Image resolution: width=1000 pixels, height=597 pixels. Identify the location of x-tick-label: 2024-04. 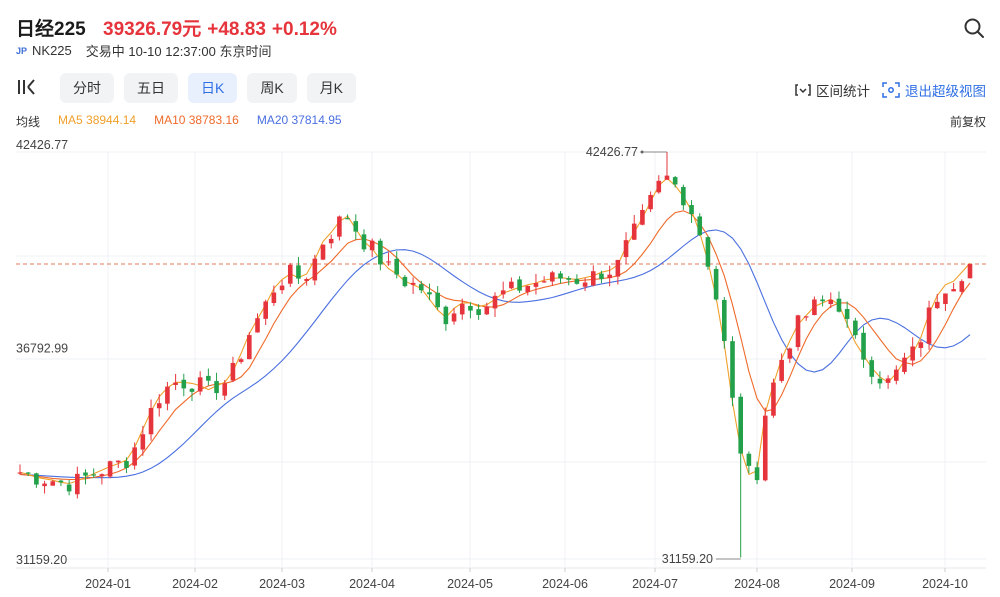
(372, 584).